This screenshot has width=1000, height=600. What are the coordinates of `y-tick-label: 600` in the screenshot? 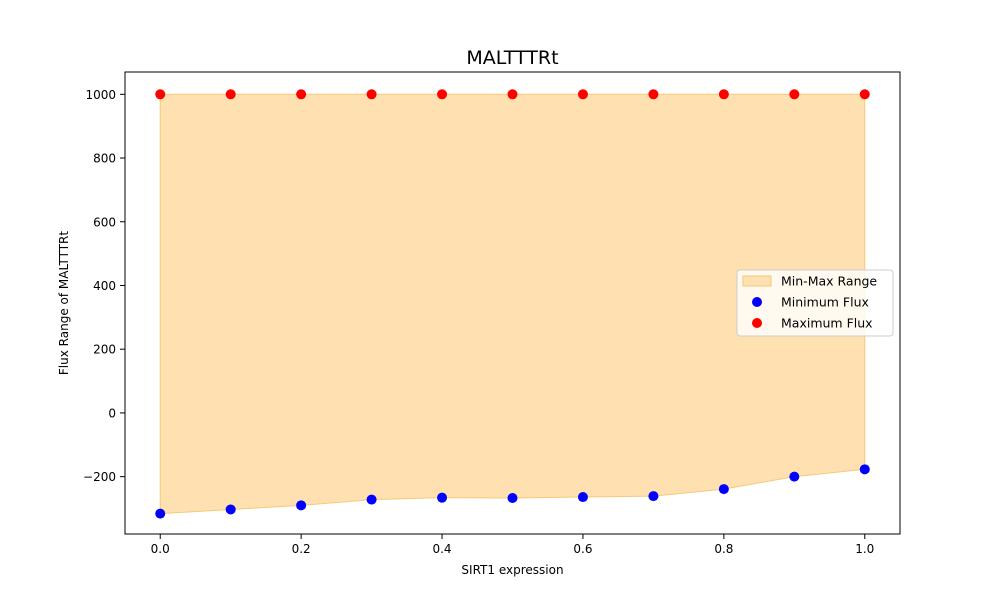 It's located at (104, 222).